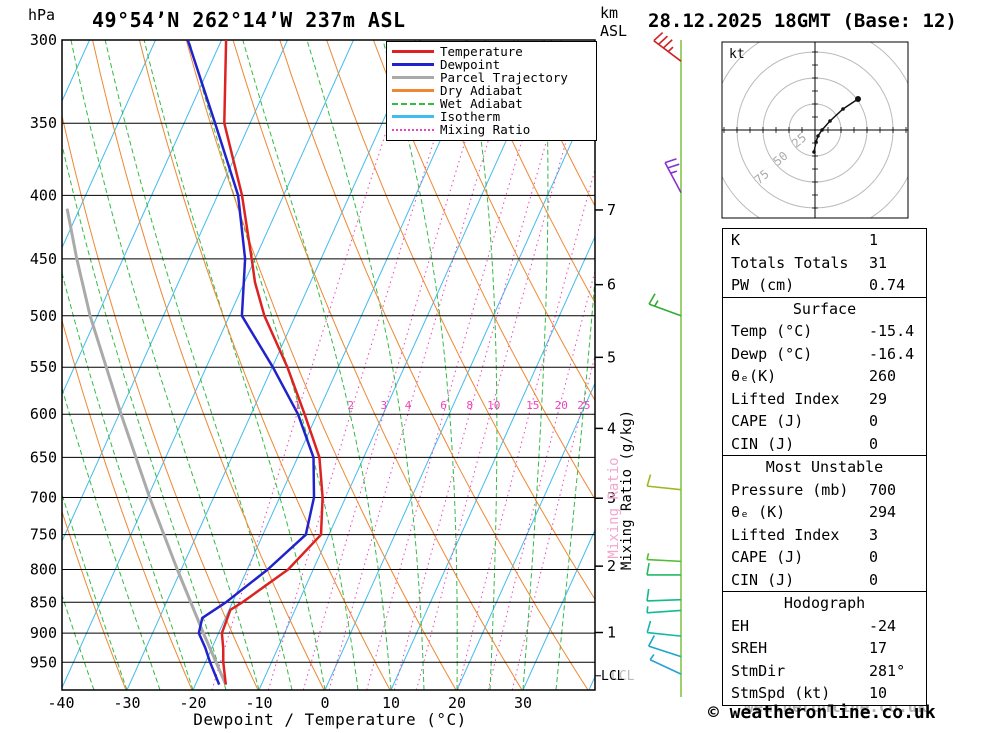  What do you see at coordinates (324, 703) in the screenshot?
I see `svg-text: 0` at bounding box center [324, 703].